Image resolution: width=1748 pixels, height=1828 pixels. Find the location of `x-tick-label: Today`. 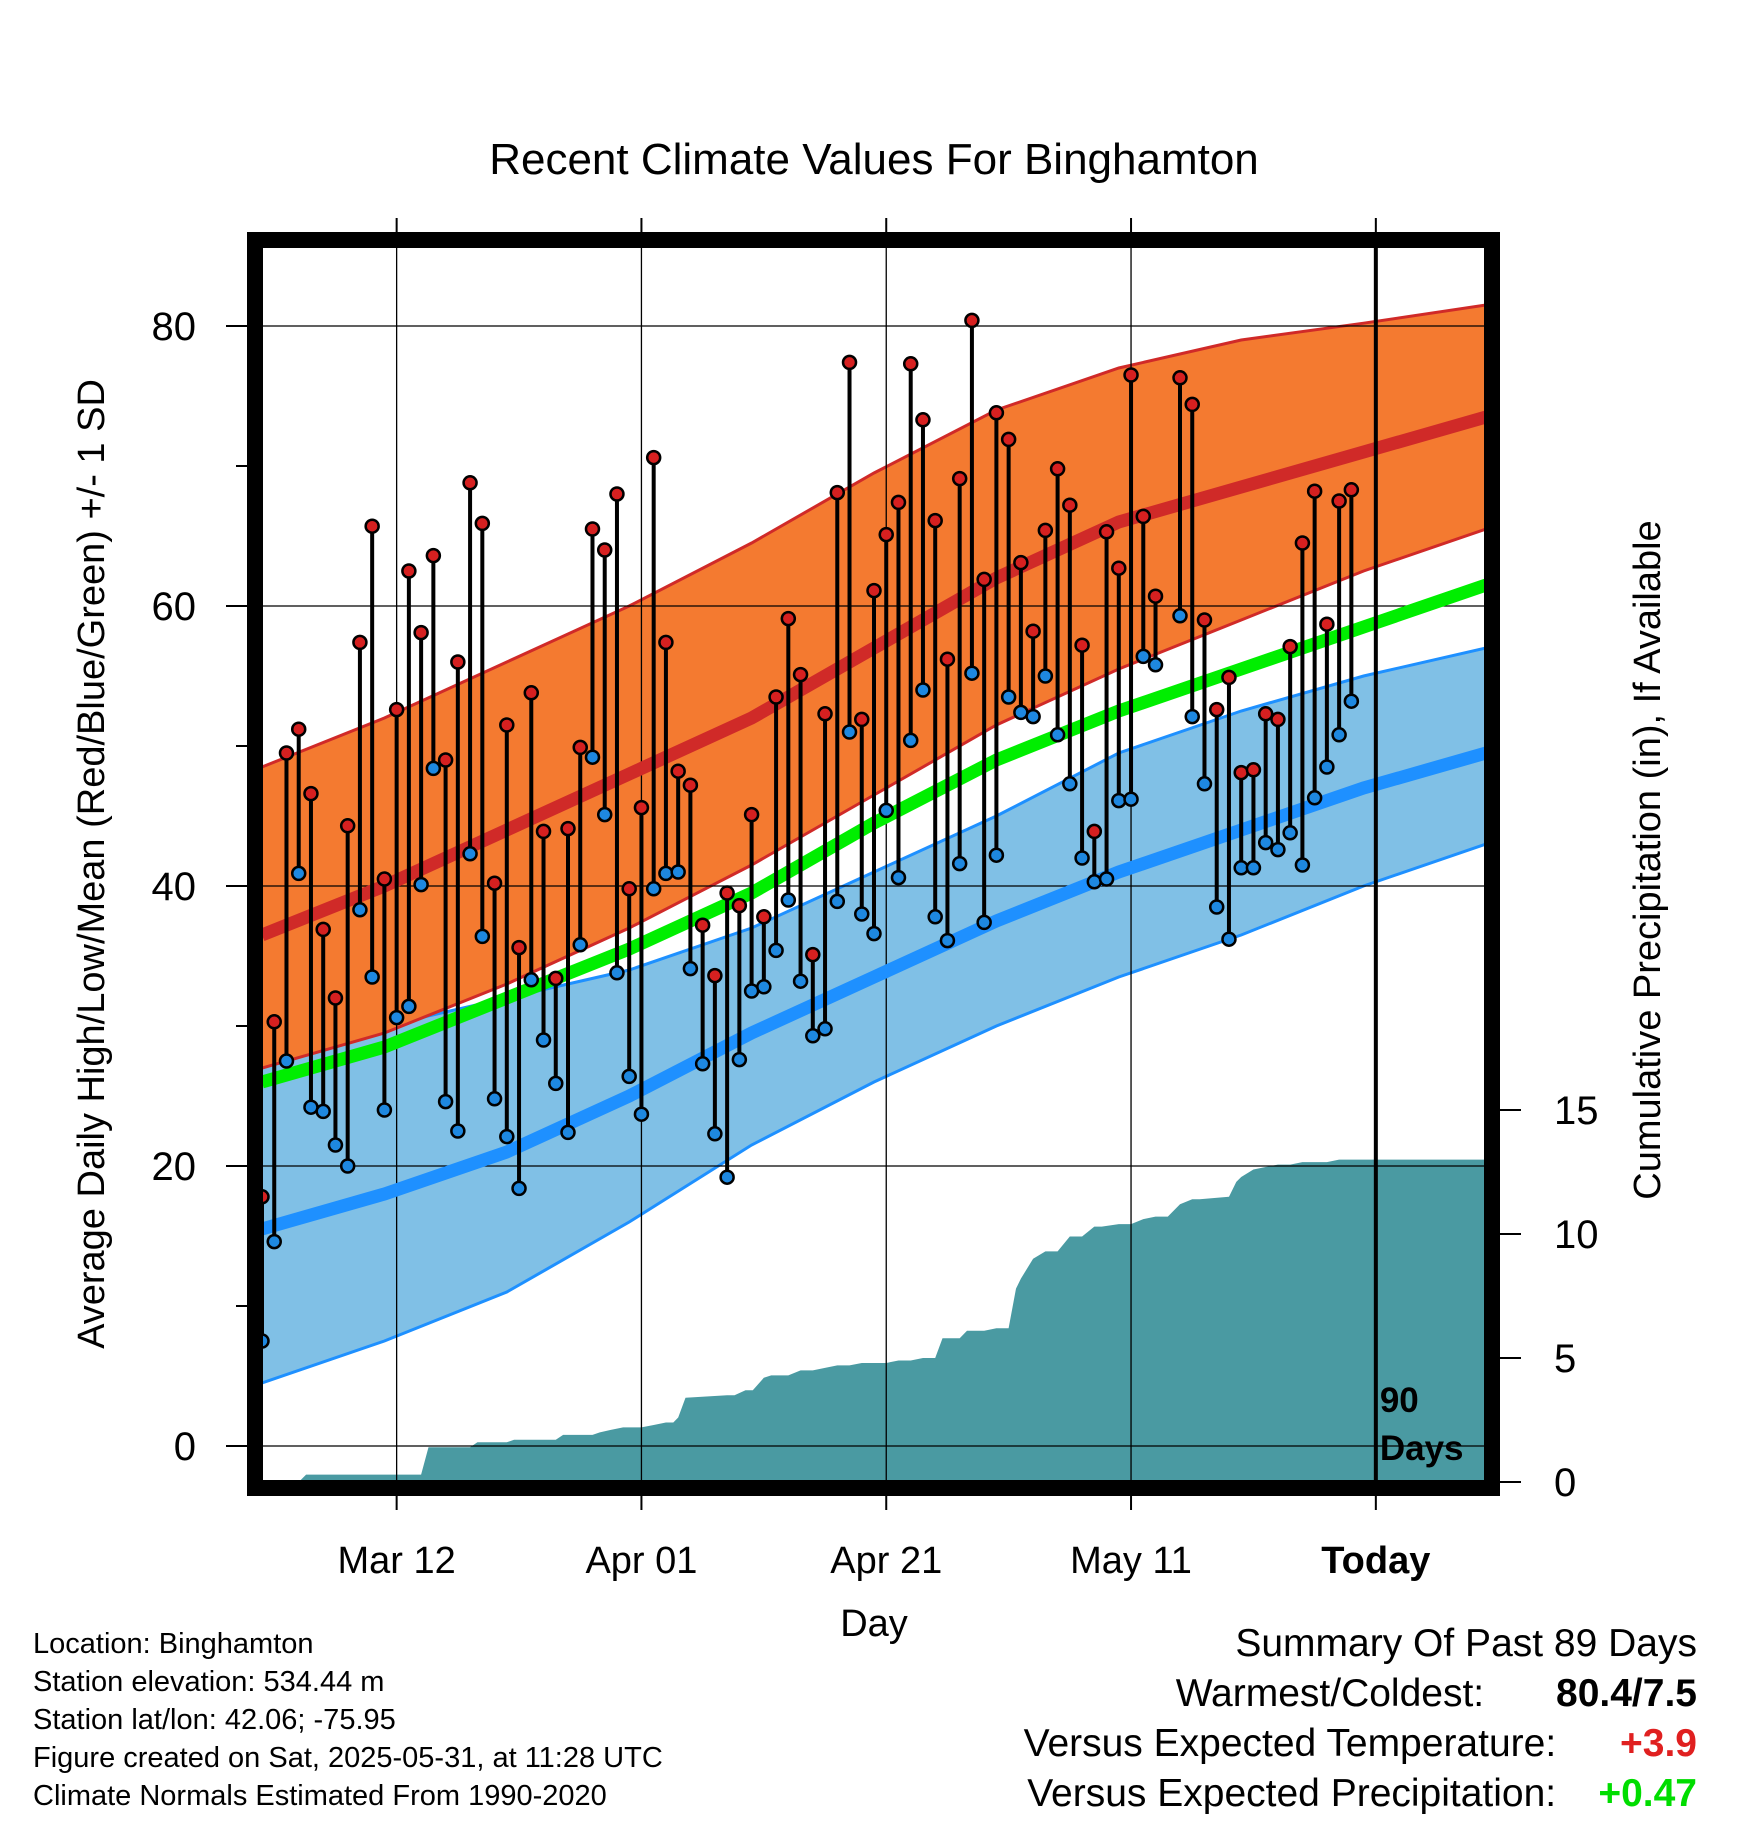

x-tick-label: Today is located at coordinates (1375, 1561).